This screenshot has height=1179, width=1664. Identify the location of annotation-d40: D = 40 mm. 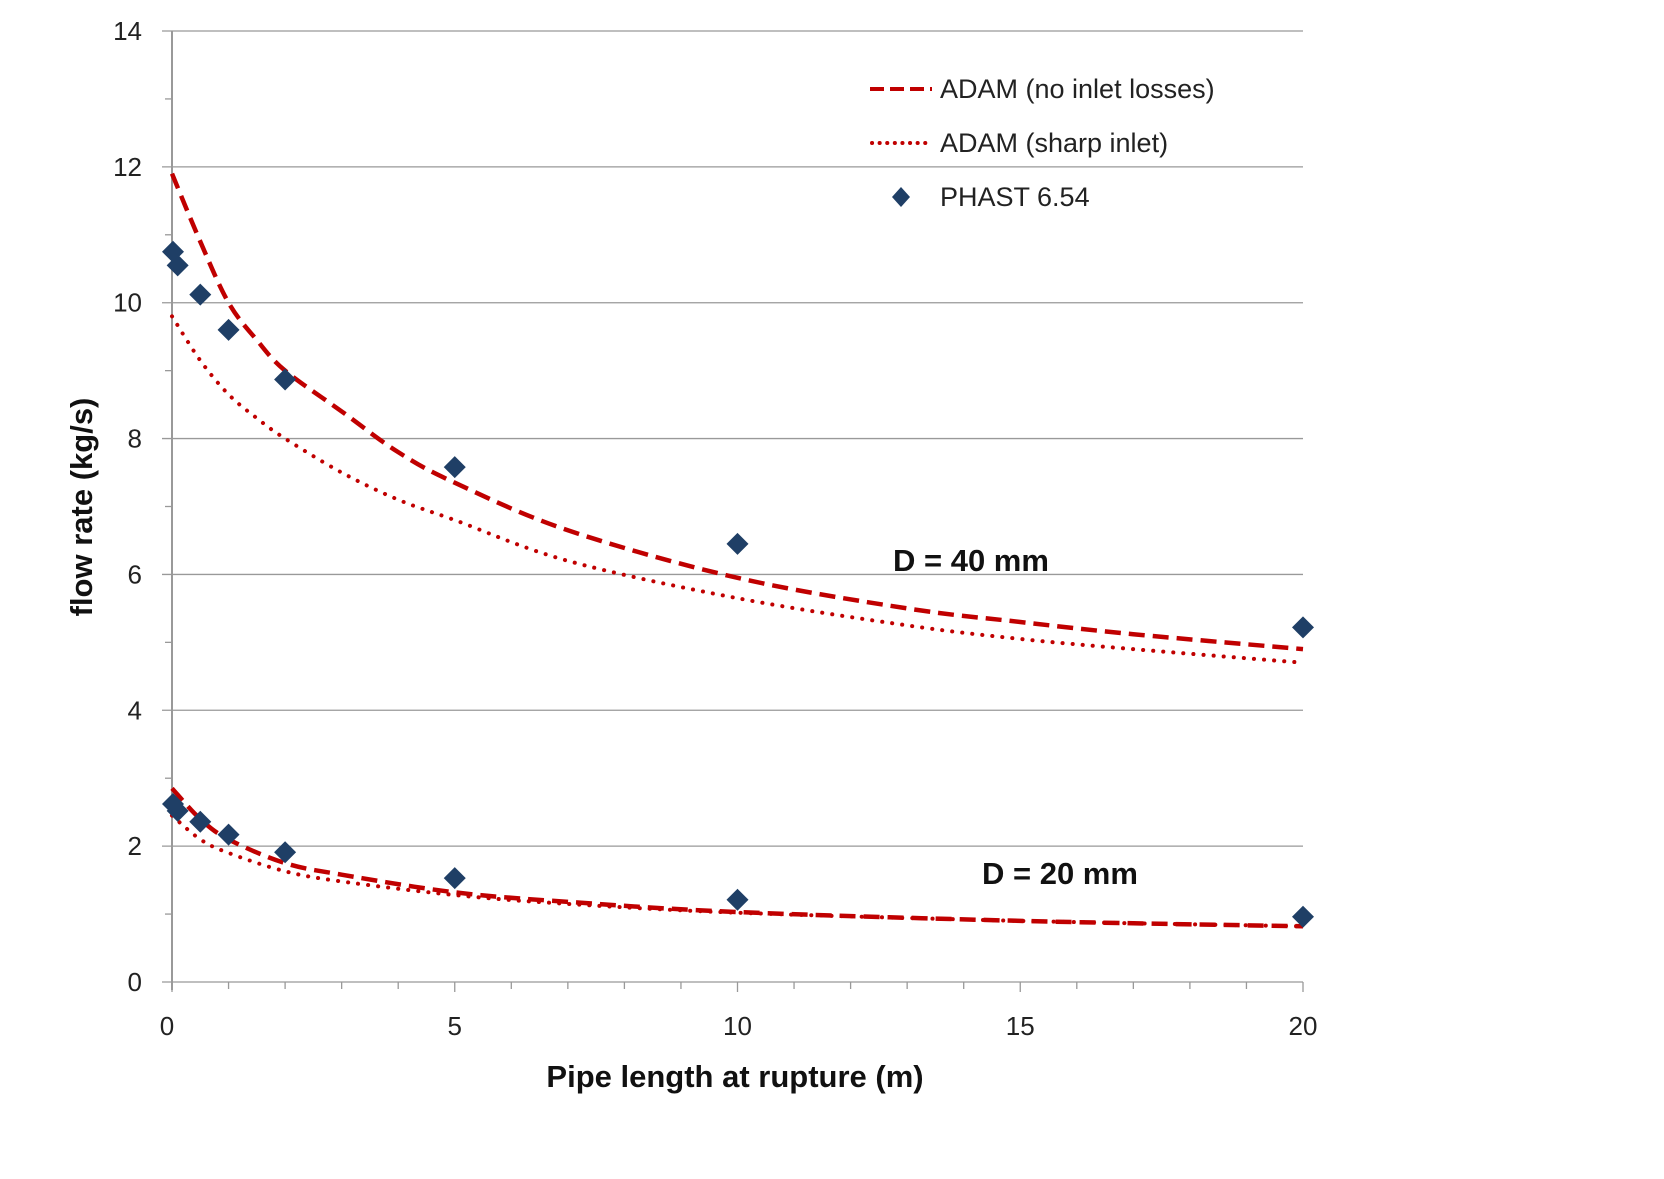
(971, 560).